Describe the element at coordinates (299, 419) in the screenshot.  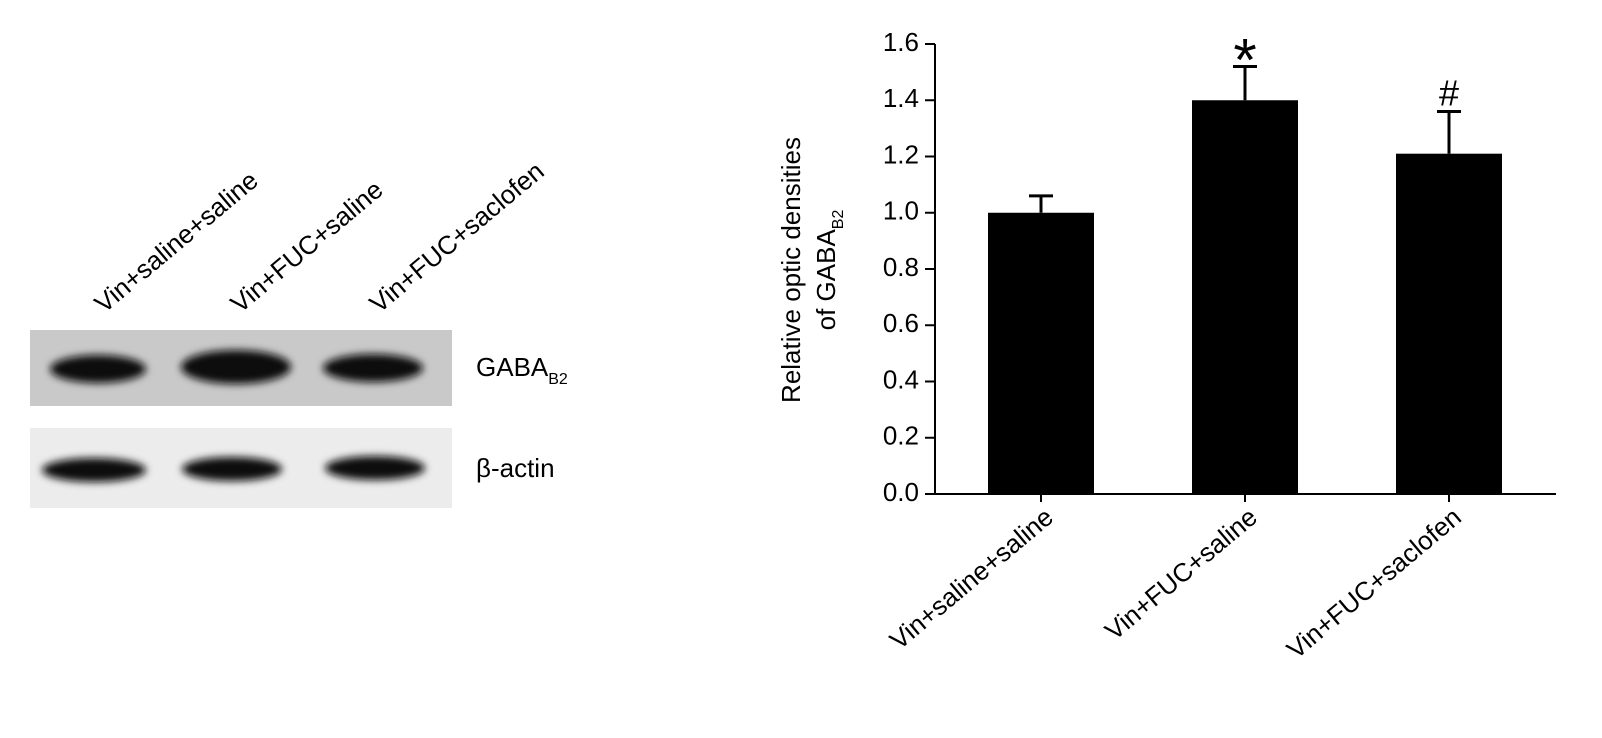
I see `blot-panel: GABAB2 β-actin` at that location.